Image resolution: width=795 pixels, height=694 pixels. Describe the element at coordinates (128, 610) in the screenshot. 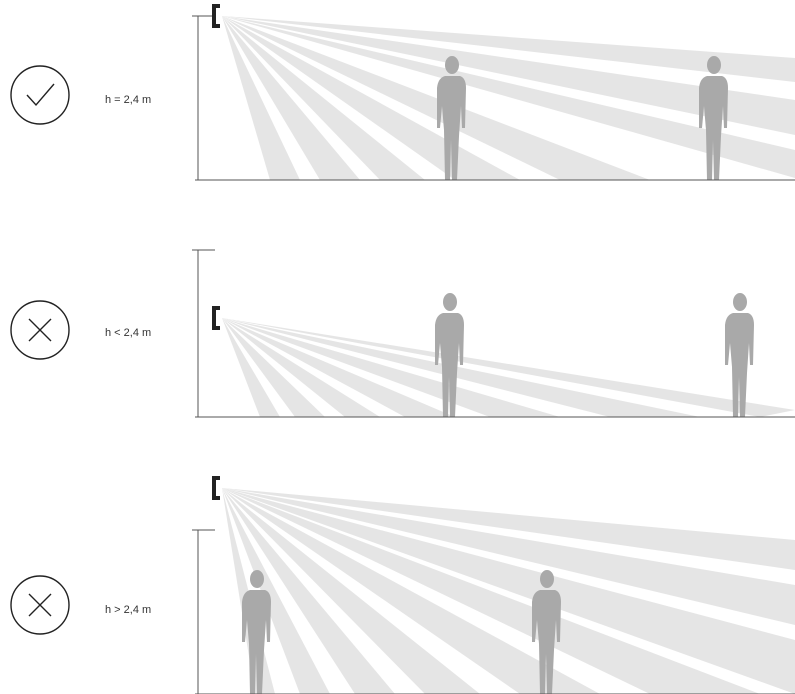

I see `height-label: h > 2,4 m` at that location.